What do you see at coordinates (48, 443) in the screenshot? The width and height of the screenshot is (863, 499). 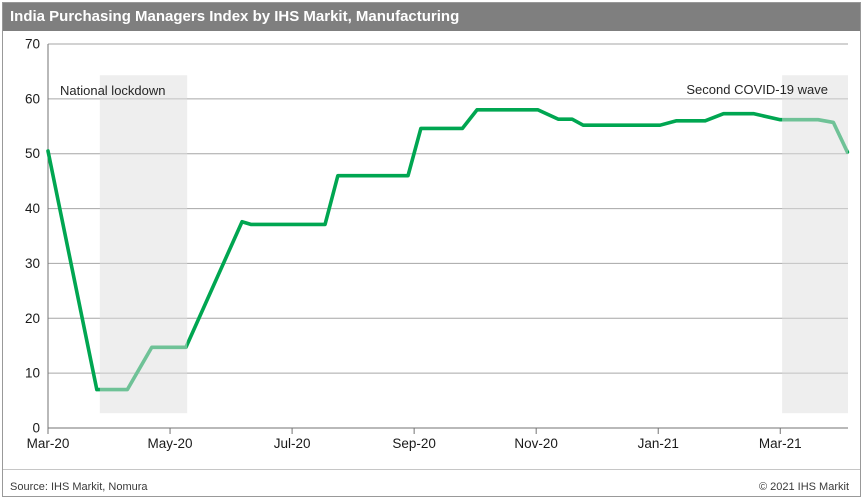 I see `x-tick-label: Mar-20` at bounding box center [48, 443].